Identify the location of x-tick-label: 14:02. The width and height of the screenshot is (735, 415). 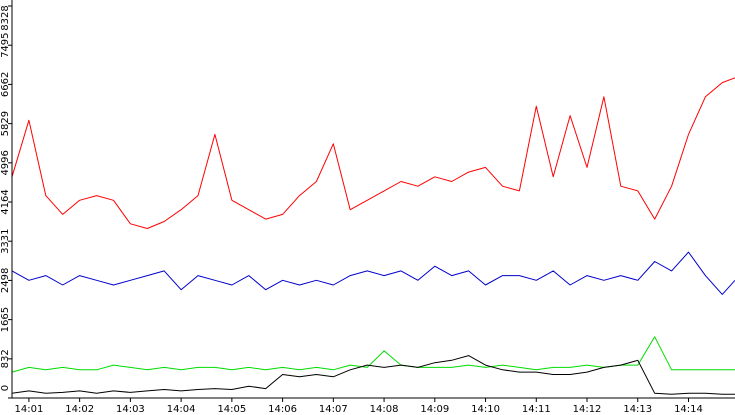
(79, 409).